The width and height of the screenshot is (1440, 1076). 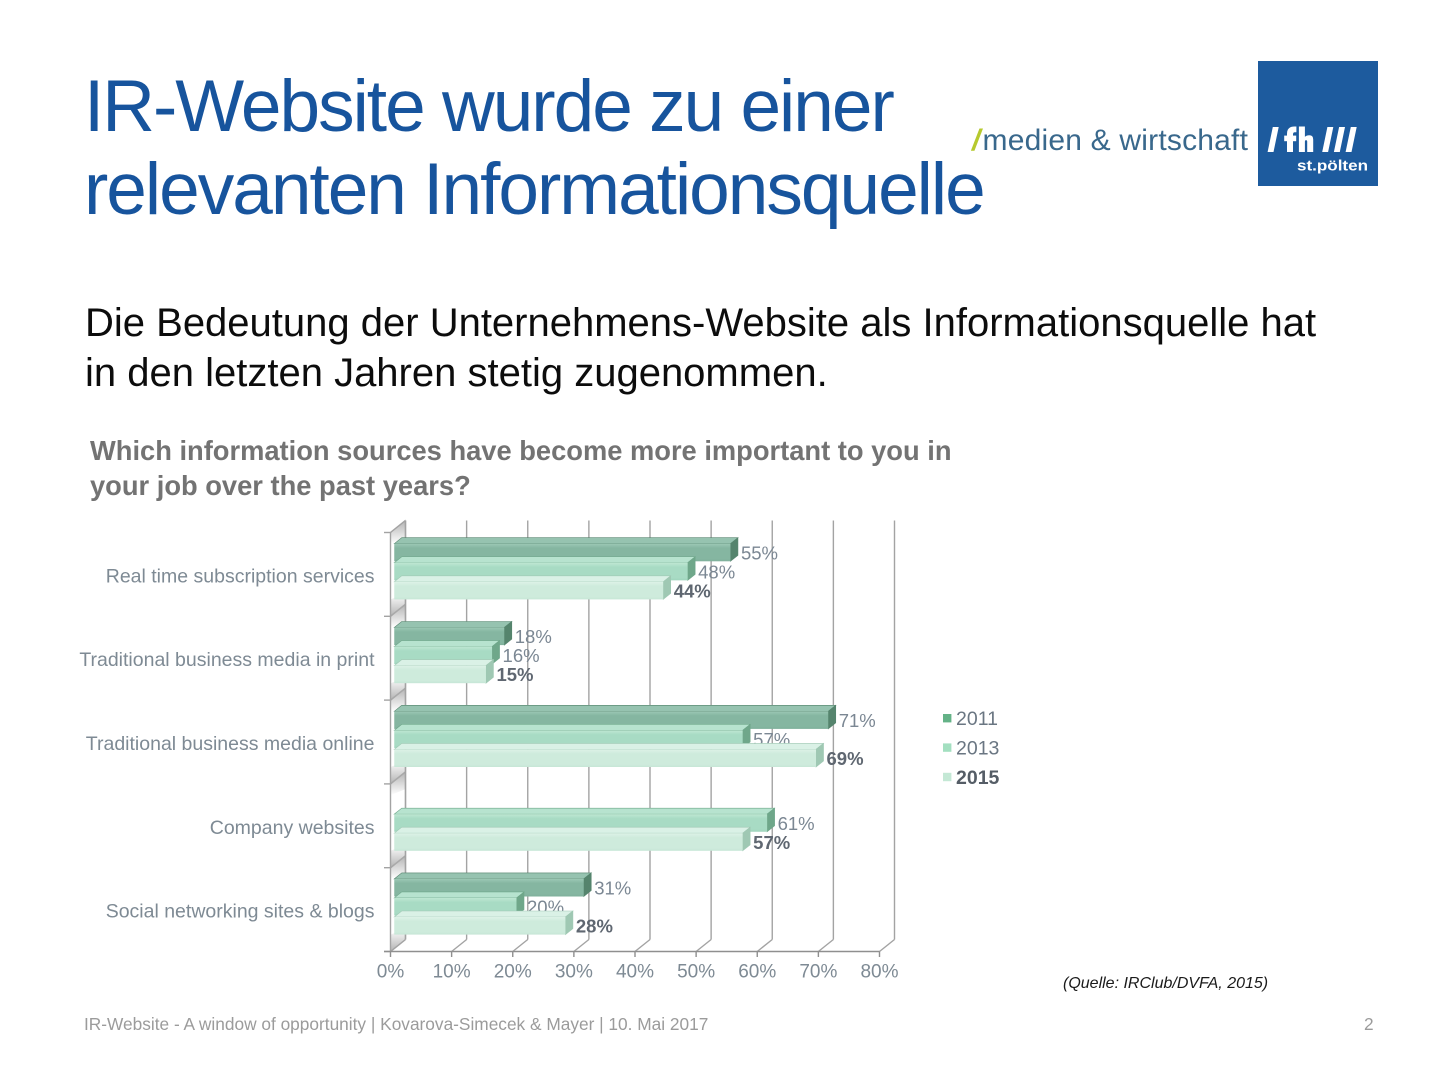 I want to click on svg-text:Traditional business media onl: Traditional business media online, so click(x=230, y=744).